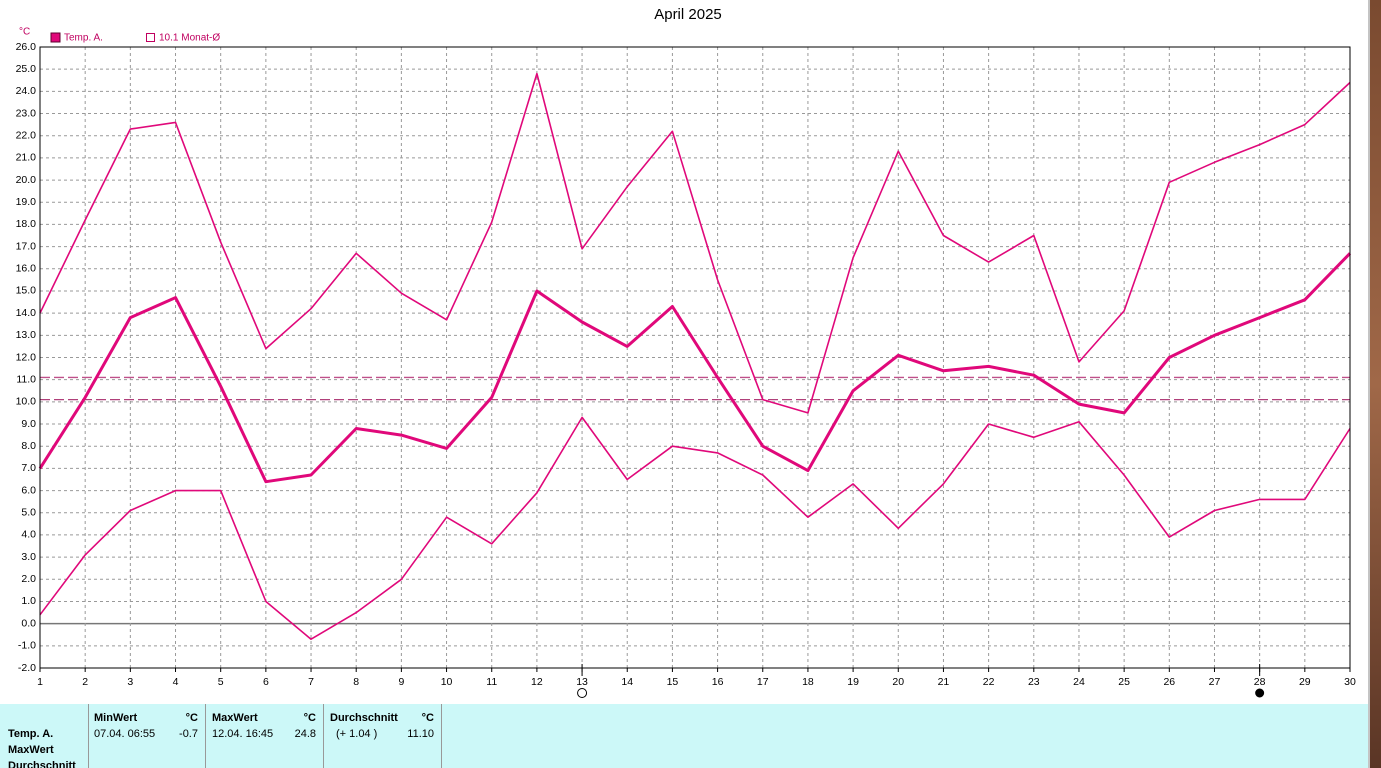 The height and width of the screenshot is (768, 1381). What do you see at coordinates (688, 14) in the screenshot?
I see `chart-title: April 2025` at bounding box center [688, 14].